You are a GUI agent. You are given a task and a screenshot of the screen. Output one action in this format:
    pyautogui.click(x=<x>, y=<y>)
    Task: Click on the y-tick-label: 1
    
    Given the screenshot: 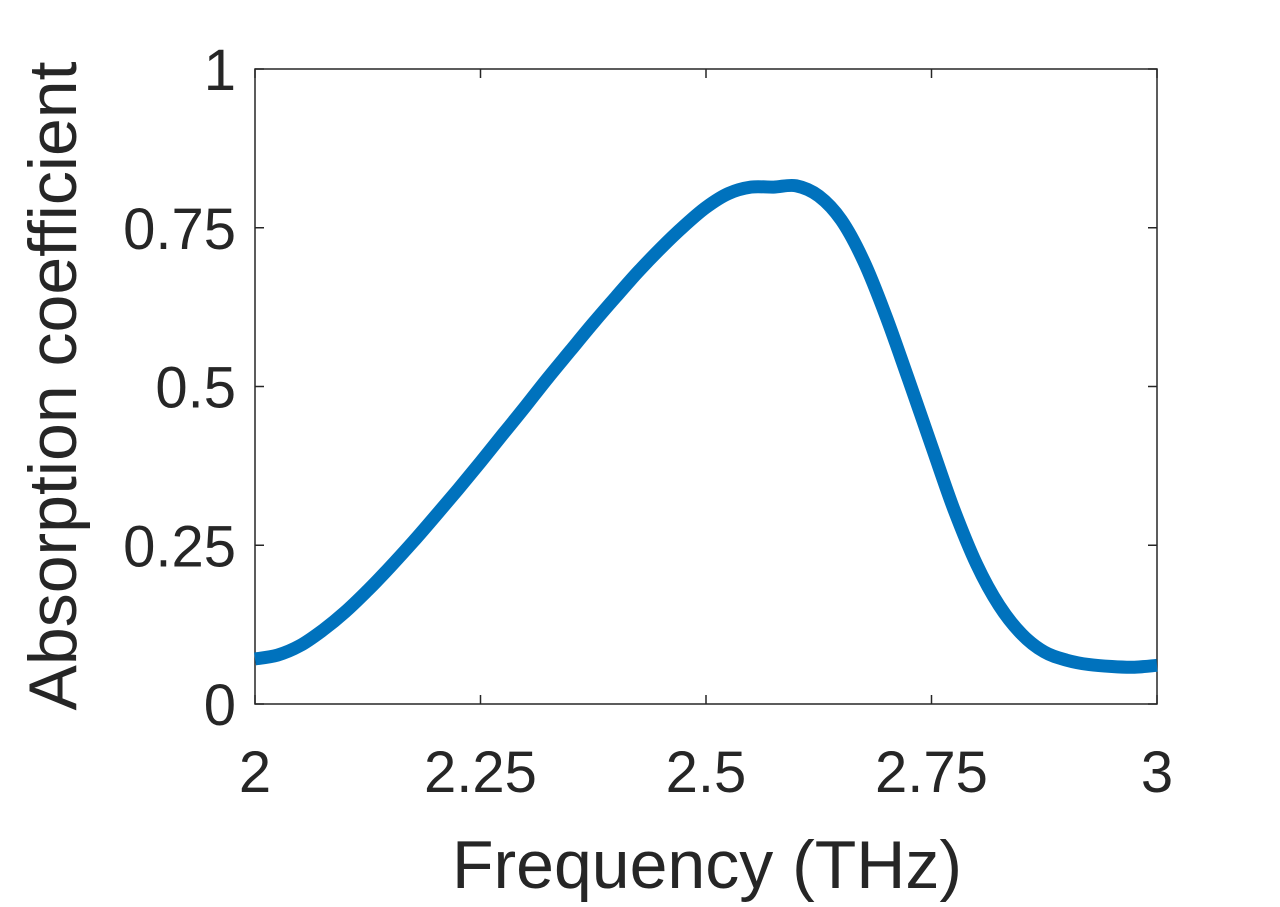 What is the action you would take?
    pyautogui.click(x=220, y=70)
    